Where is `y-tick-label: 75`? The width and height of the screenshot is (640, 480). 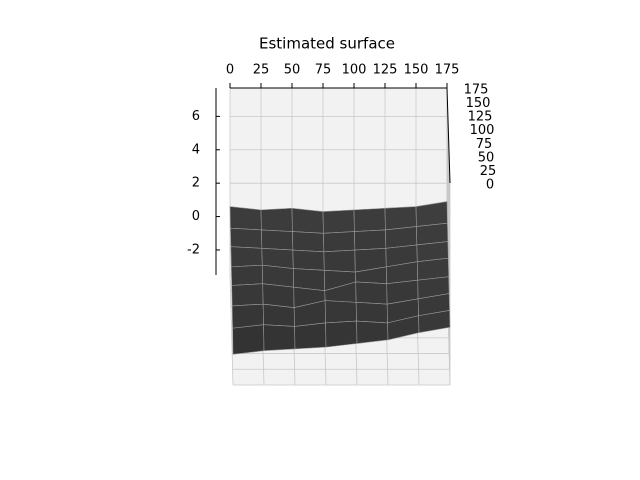 y-tick-label: 75 is located at coordinates (484, 144).